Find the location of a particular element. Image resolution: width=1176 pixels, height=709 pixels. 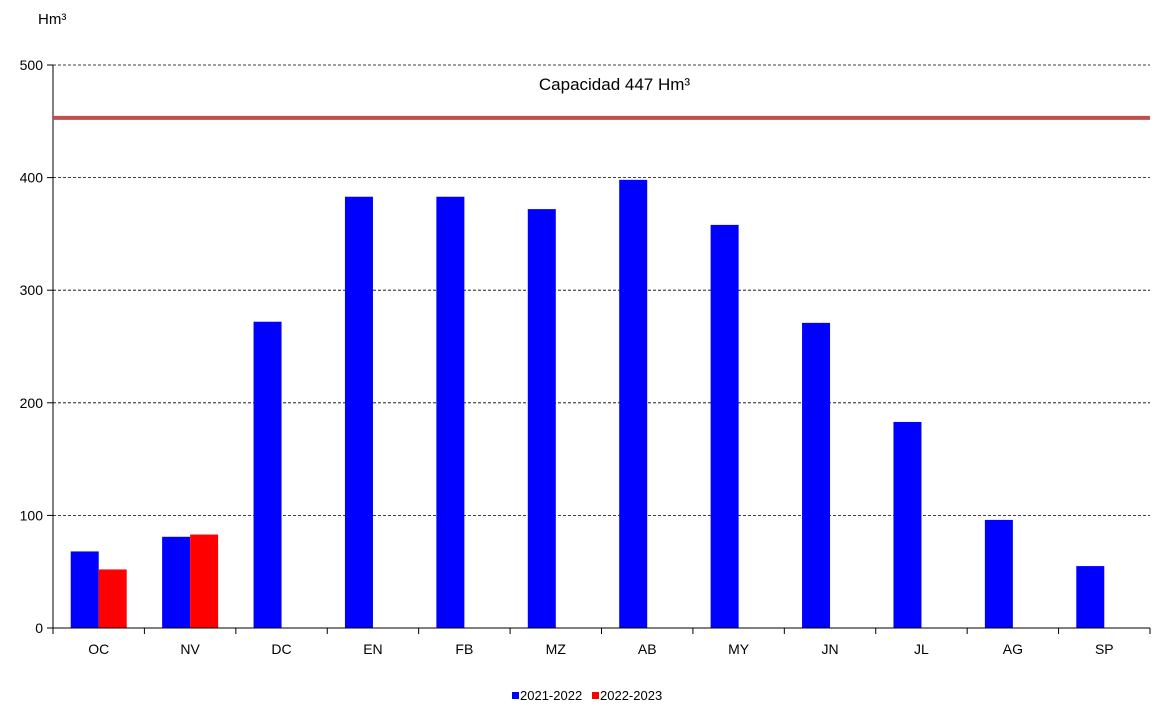

y-tick-label: 200 is located at coordinates (32, 403).